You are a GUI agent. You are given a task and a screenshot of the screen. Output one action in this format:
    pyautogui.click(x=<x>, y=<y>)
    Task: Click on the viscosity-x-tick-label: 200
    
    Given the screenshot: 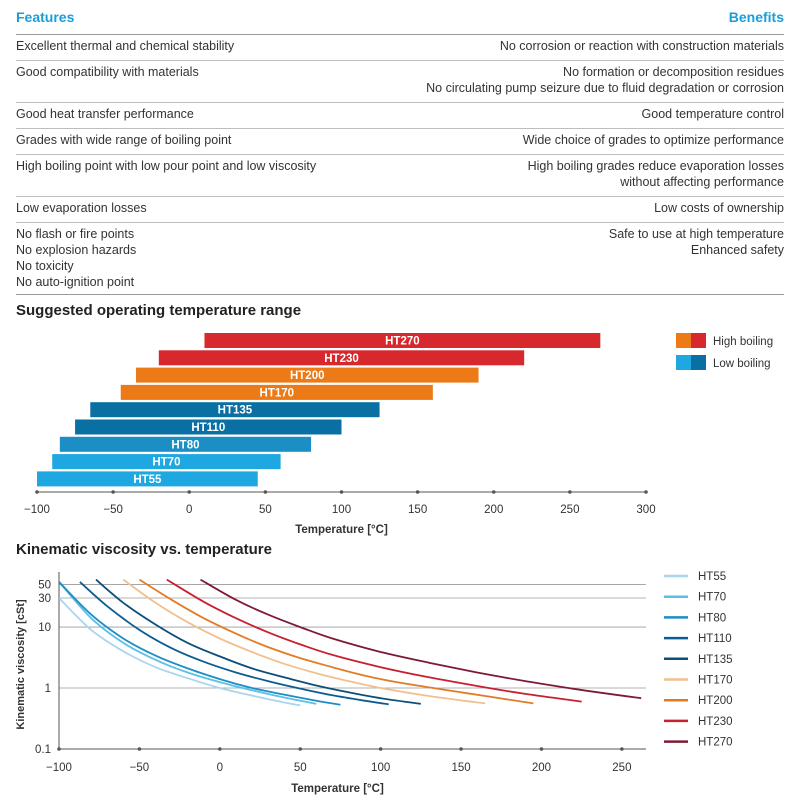 What is the action you would take?
    pyautogui.click(x=541, y=768)
    